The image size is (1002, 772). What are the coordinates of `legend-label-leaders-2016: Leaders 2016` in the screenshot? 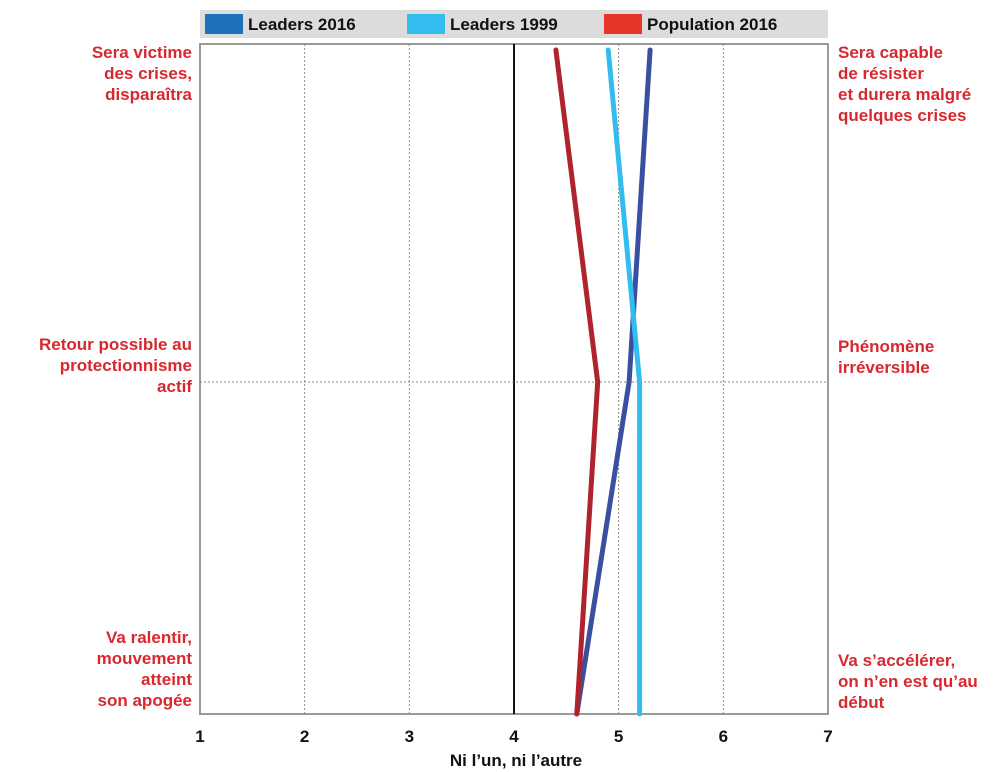 It's located at (302, 24).